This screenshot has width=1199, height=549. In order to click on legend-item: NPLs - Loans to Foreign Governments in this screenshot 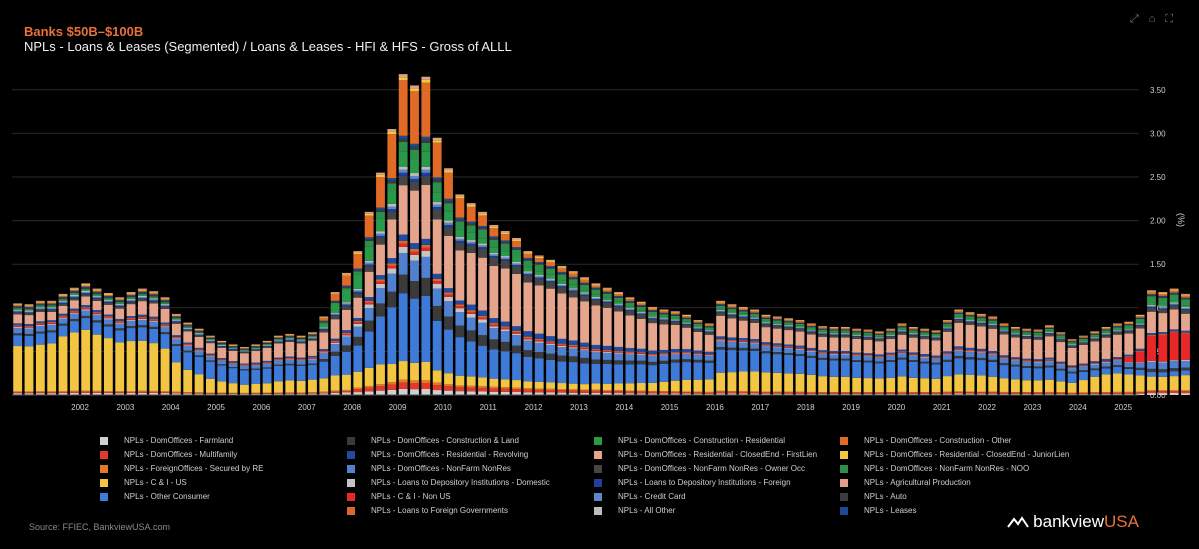, I will do `click(427, 510)`.